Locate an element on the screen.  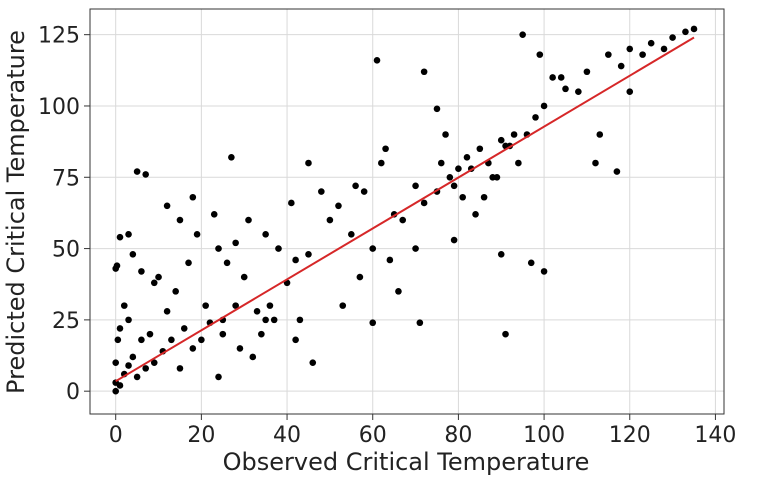
y-axis-label: Predicted Critical Temperature is located at coordinates (16, 212).